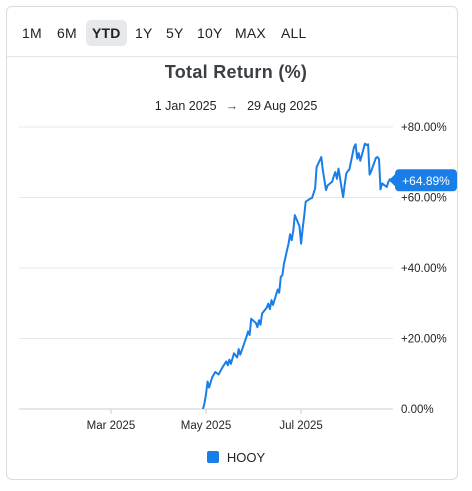 Image resolution: width=472 pixels, height=491 pixels. What do you see at coordinates (144, 33) in the screenshot?
I see `tab-1y: 1Y` at bounding box center [144, 33].